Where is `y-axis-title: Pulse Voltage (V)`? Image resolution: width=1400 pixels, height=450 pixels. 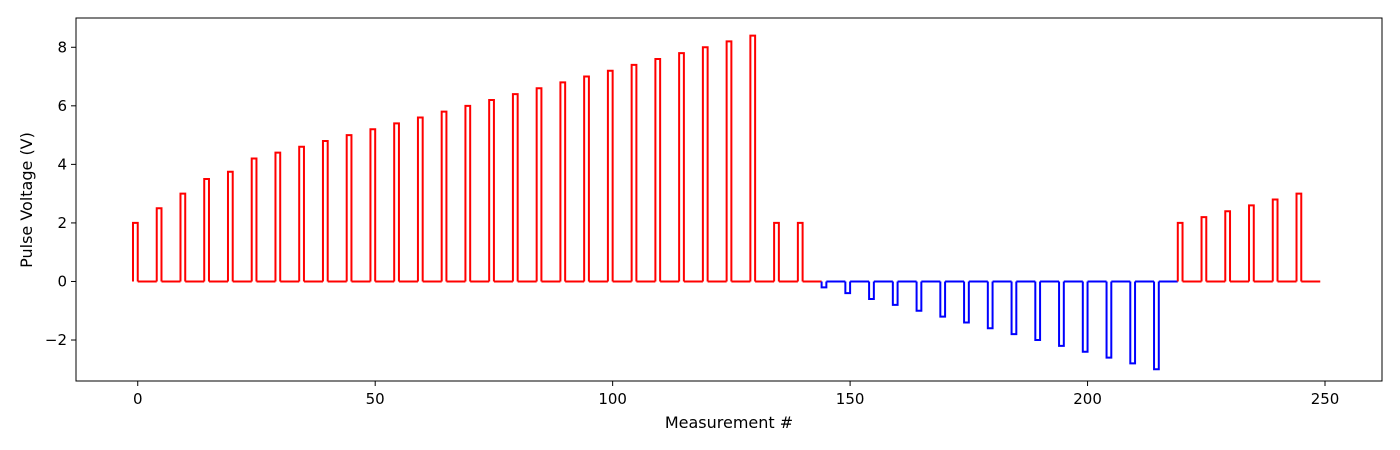
y-axis-title: Pulse Voltage (V) is located at coordinates (26, 200).